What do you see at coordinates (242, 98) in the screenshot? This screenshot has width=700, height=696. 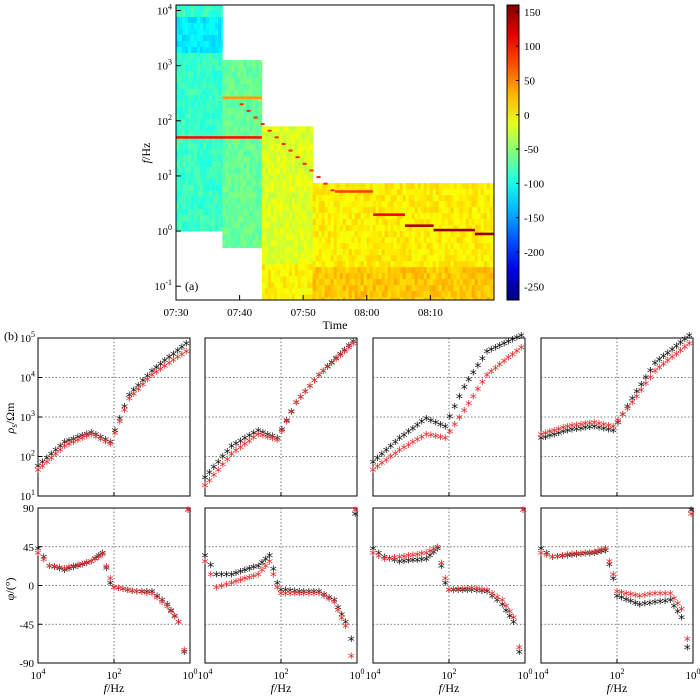 I see `emission-line` at bounding box center [242, 98].